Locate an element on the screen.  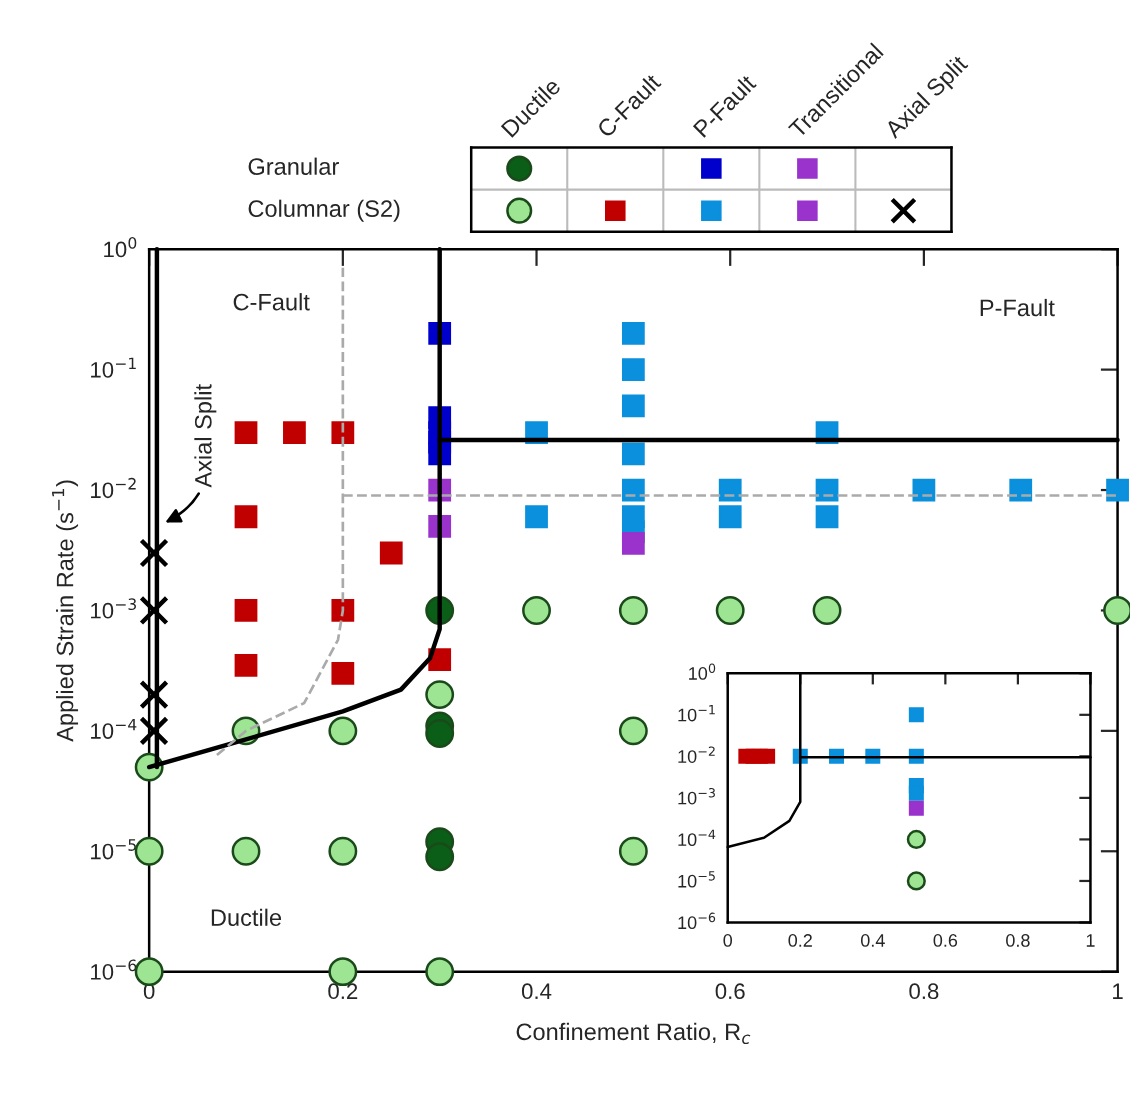
annotation: P-Fault is located at coordinates (1017, 307).